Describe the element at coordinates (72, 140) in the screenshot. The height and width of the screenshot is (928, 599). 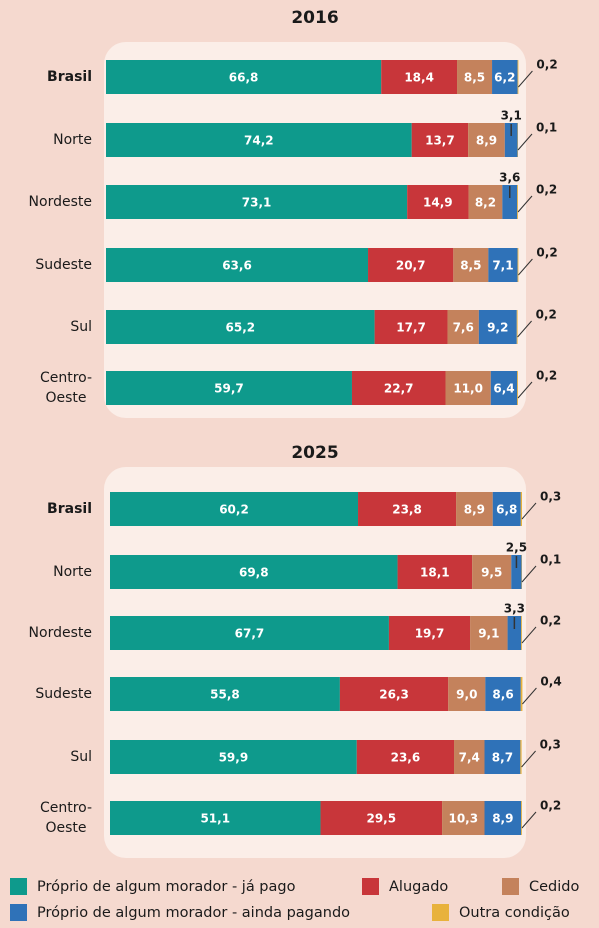
I see `category-label: Norte` at that location.